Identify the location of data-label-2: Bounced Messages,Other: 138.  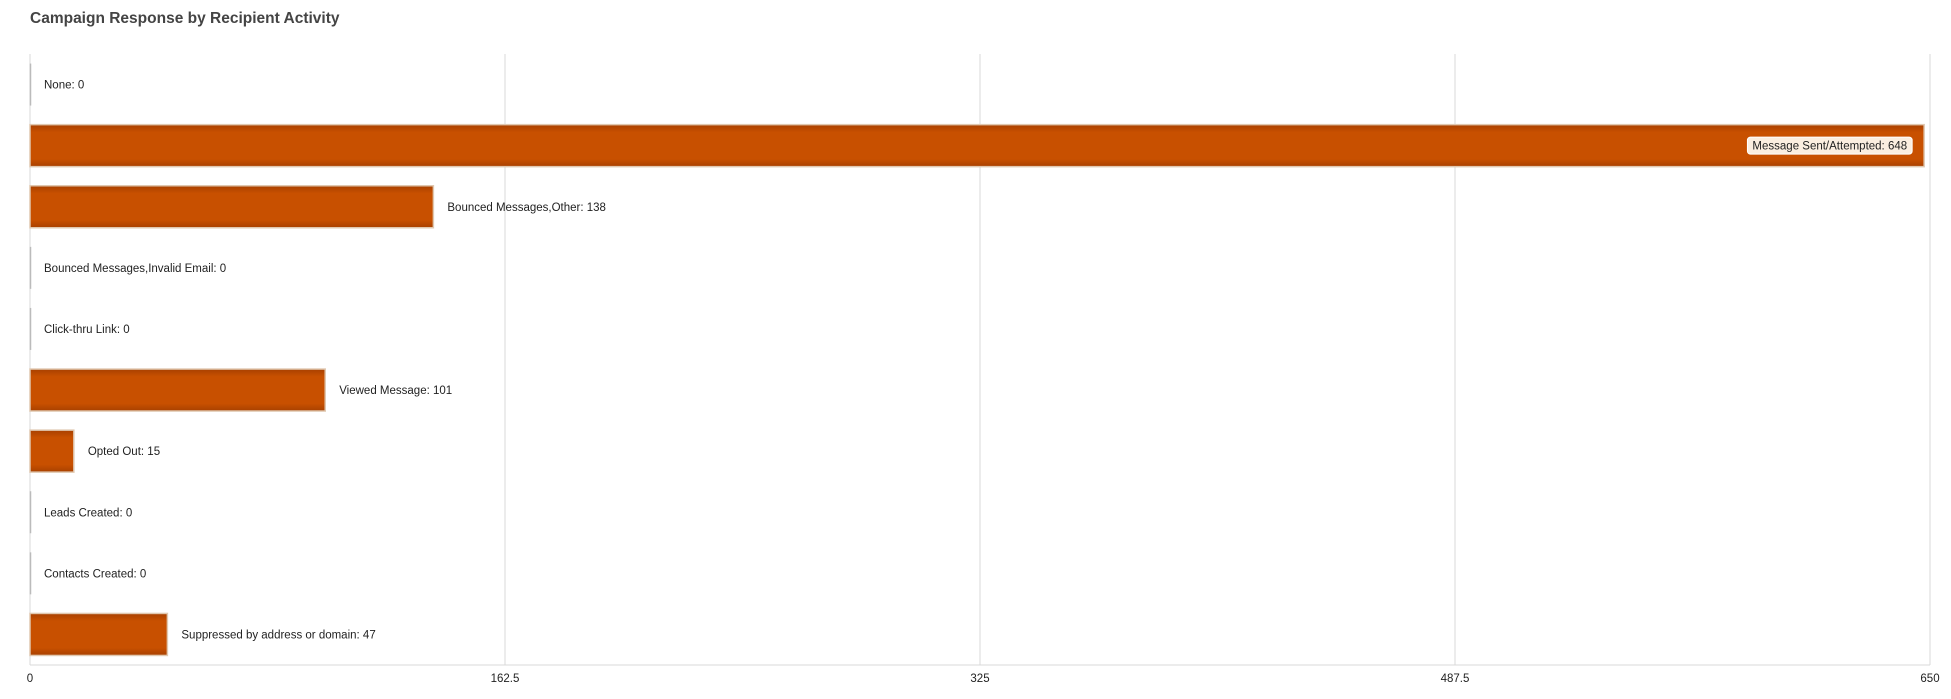
(526, 208).